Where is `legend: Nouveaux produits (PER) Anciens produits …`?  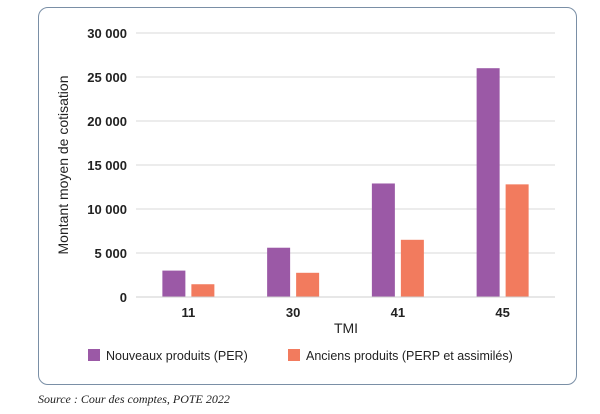 legend: Nouveaux produits (PER) Anciens produits … is located at coordinates (300, 356).